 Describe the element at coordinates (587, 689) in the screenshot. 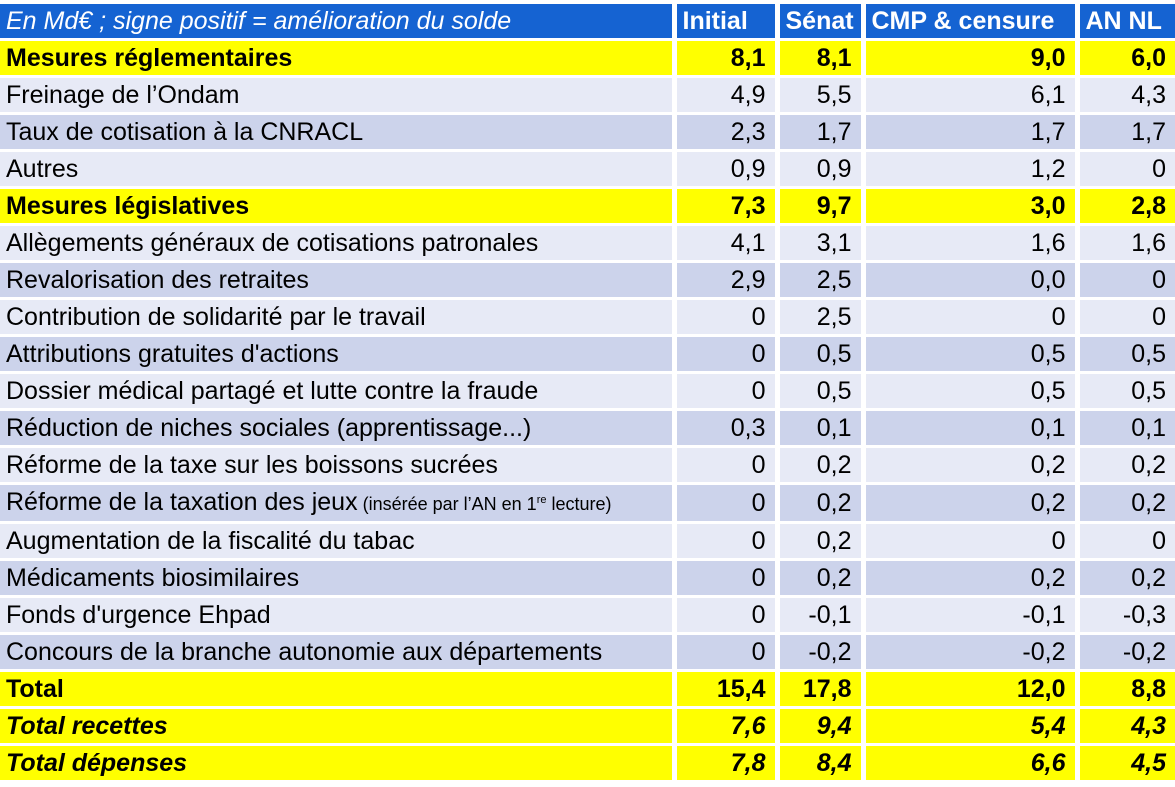

I see `table-row: Total 15,4 17,8 12,0 8,8` at that location.